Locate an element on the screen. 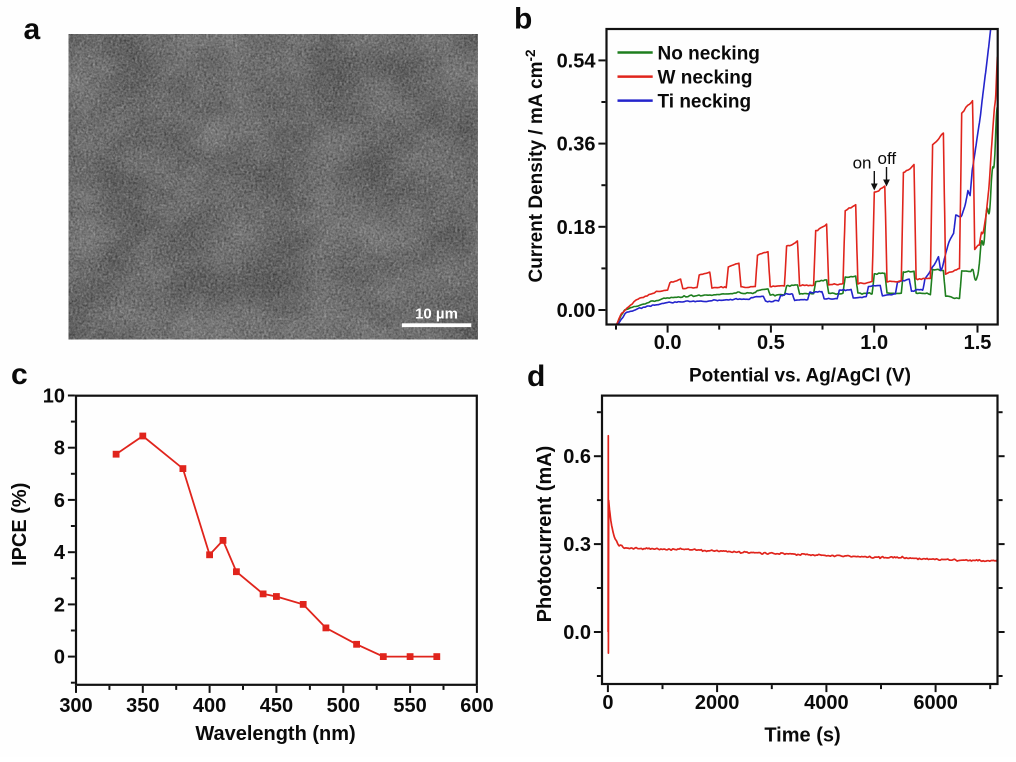 Image resolution: width=1016 pixels, height=762 pixels. svg-text: 550 is located at coordinates (409, 706).